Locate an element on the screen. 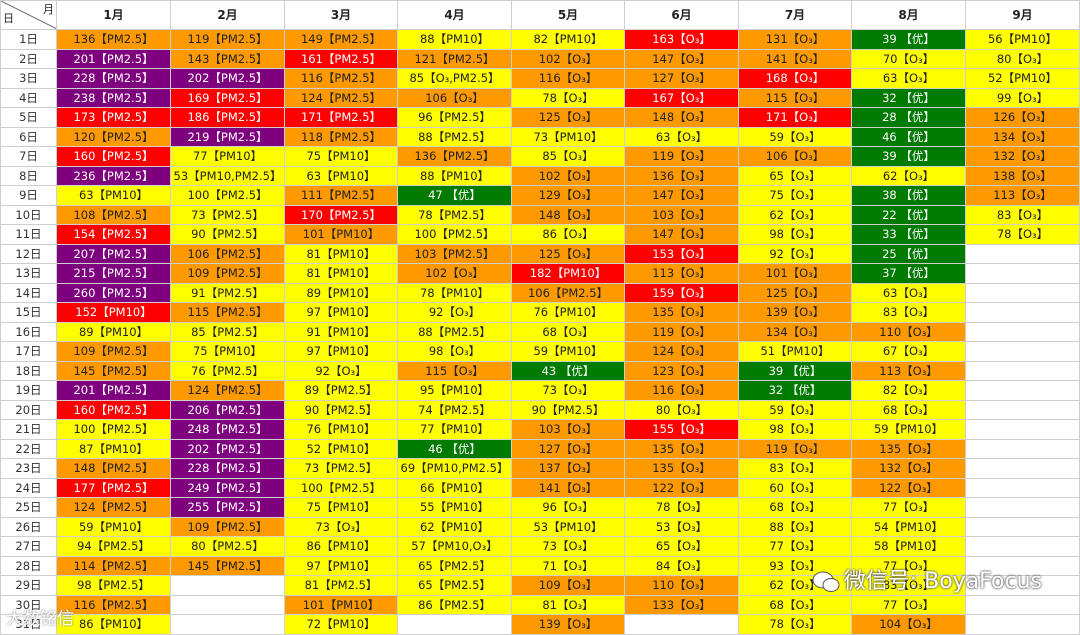 This screenshot has height=635, width=1080. aqi-cell: 106【O₃】 is located at coordinates (454, 97).